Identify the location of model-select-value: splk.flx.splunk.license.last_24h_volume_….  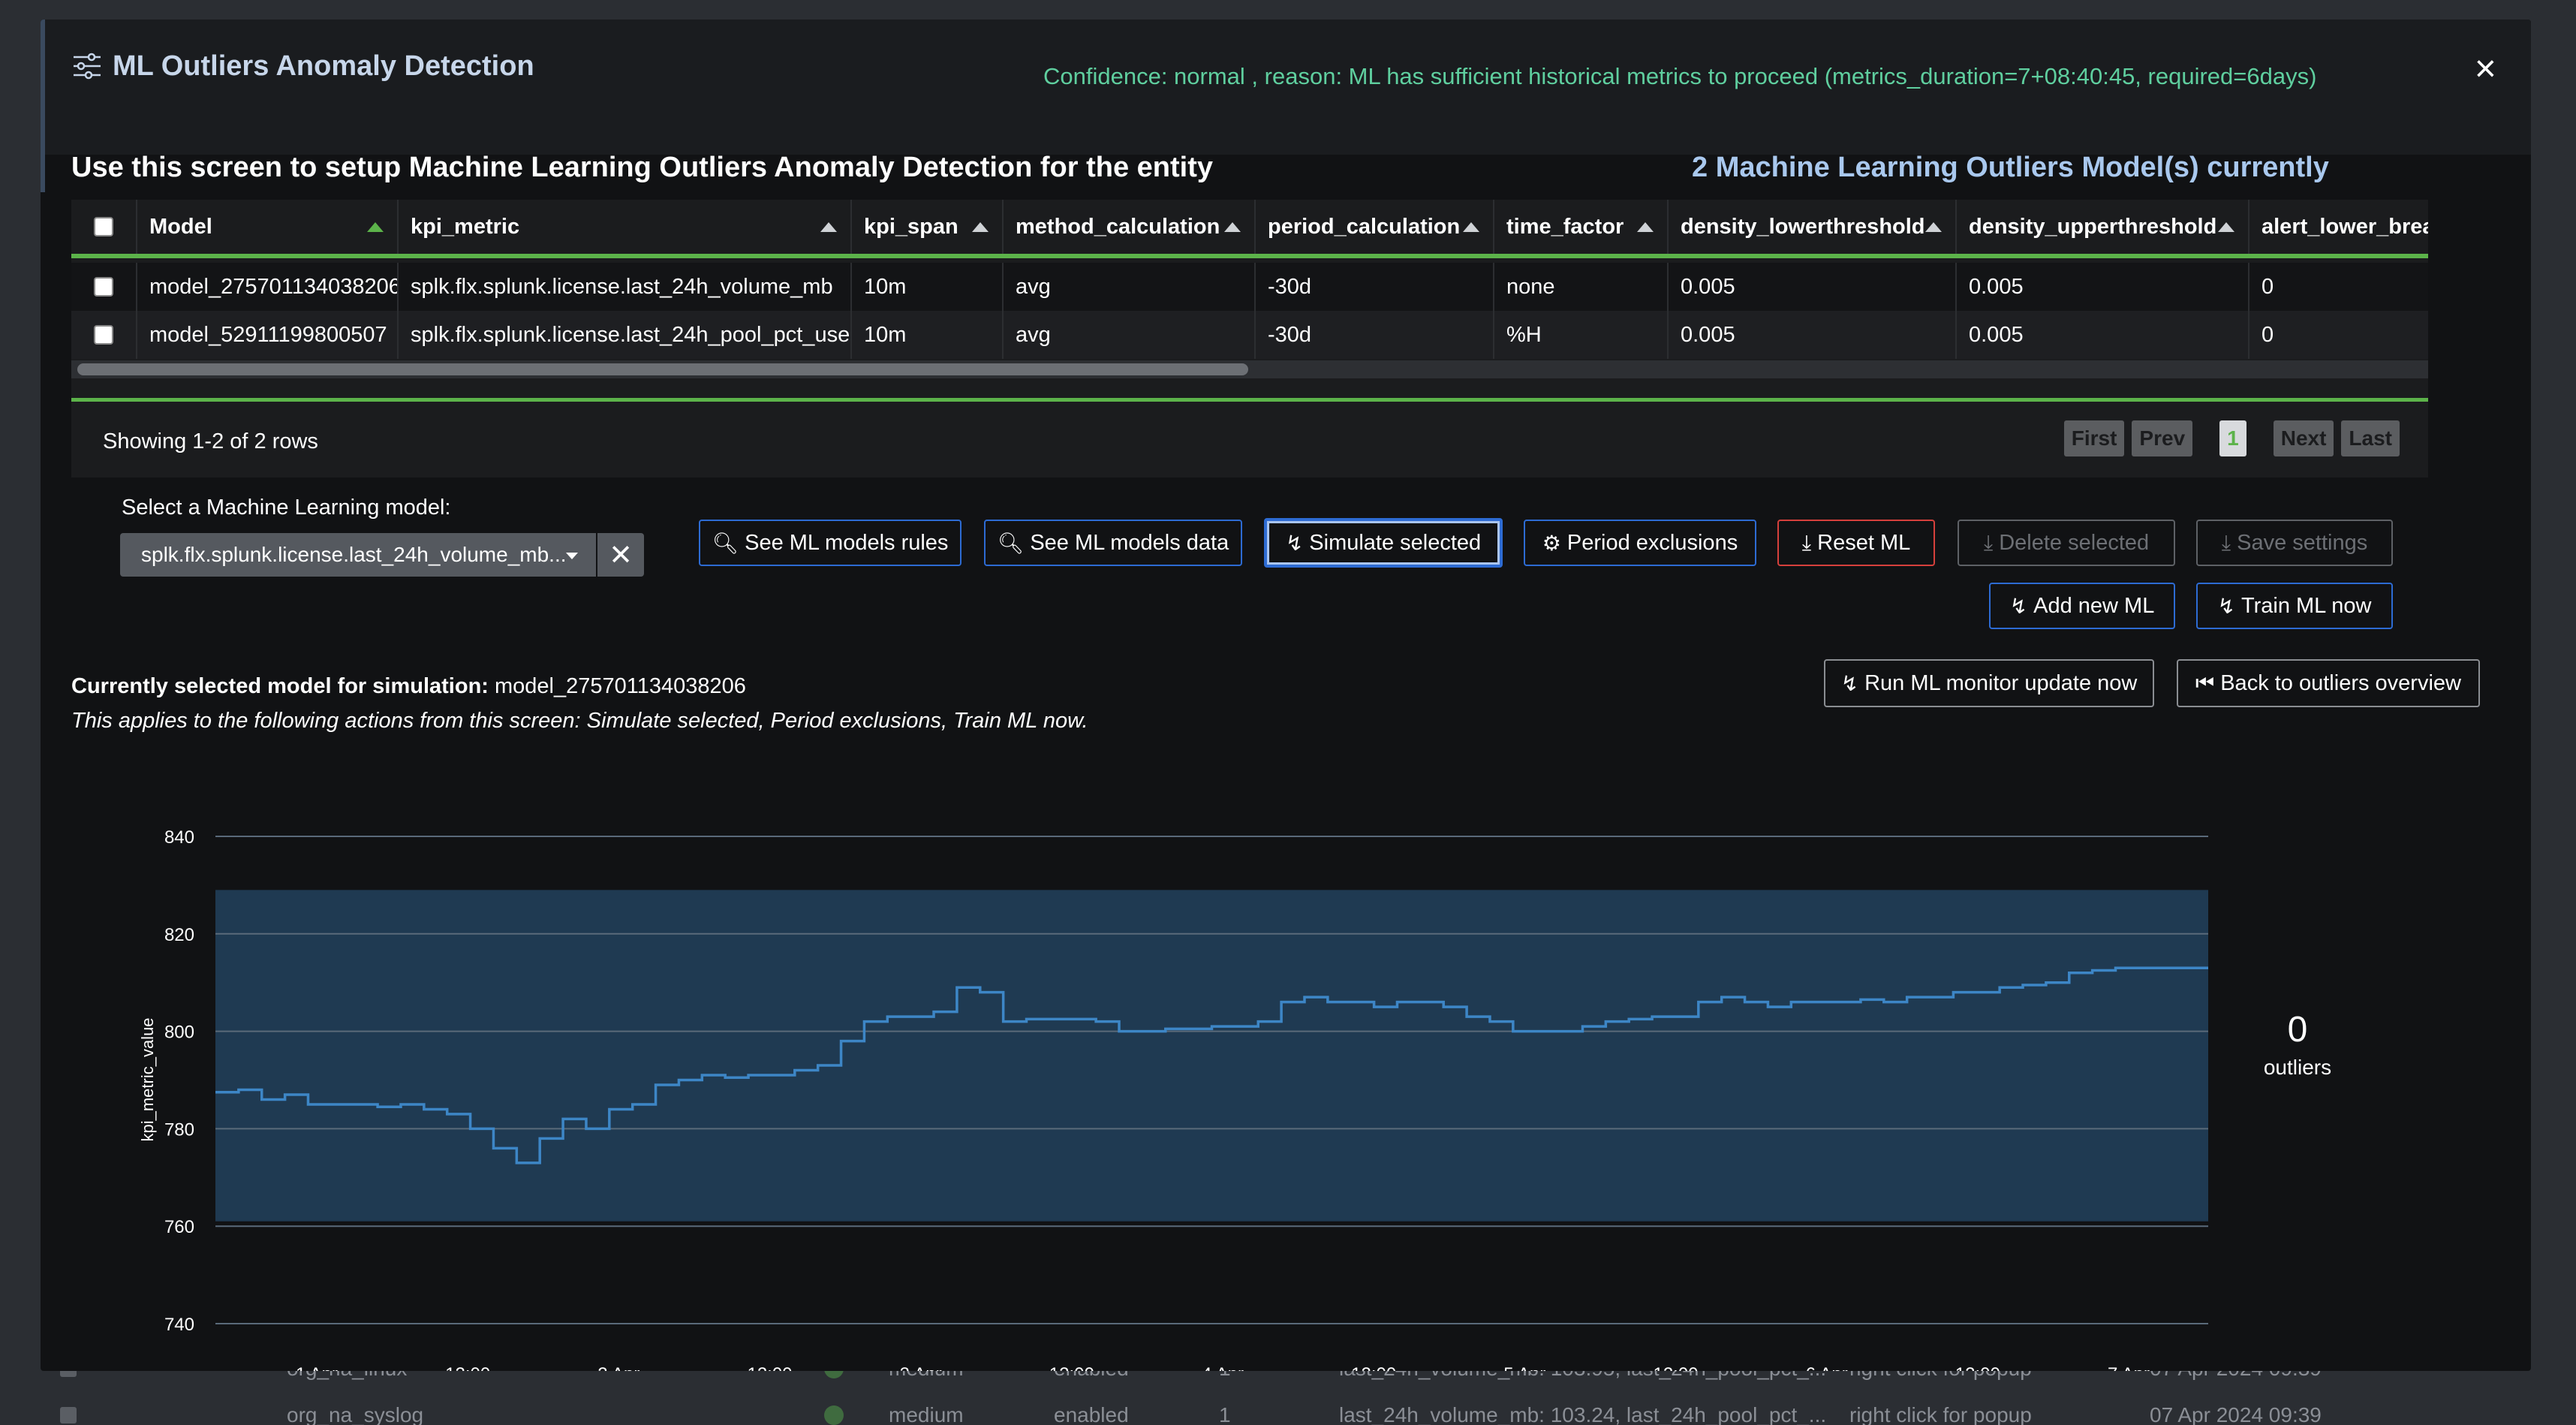
(354, 555).